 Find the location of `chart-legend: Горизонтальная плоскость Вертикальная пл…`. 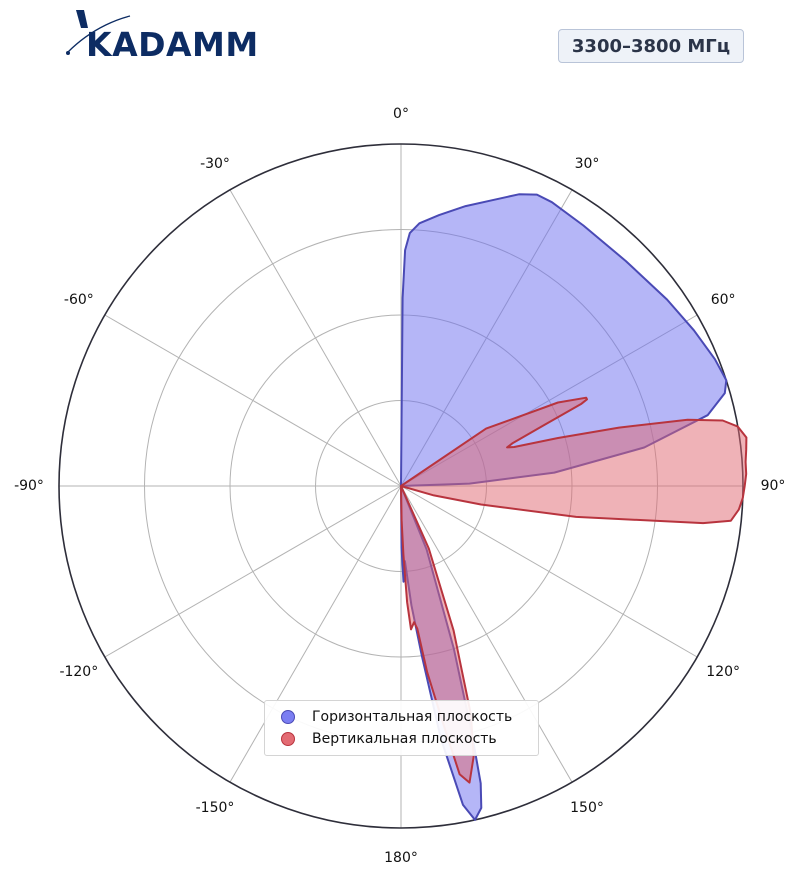

chart-legend: Горизонтальная плоскость Вертикальная пл… is located at coordinates (401, 728).